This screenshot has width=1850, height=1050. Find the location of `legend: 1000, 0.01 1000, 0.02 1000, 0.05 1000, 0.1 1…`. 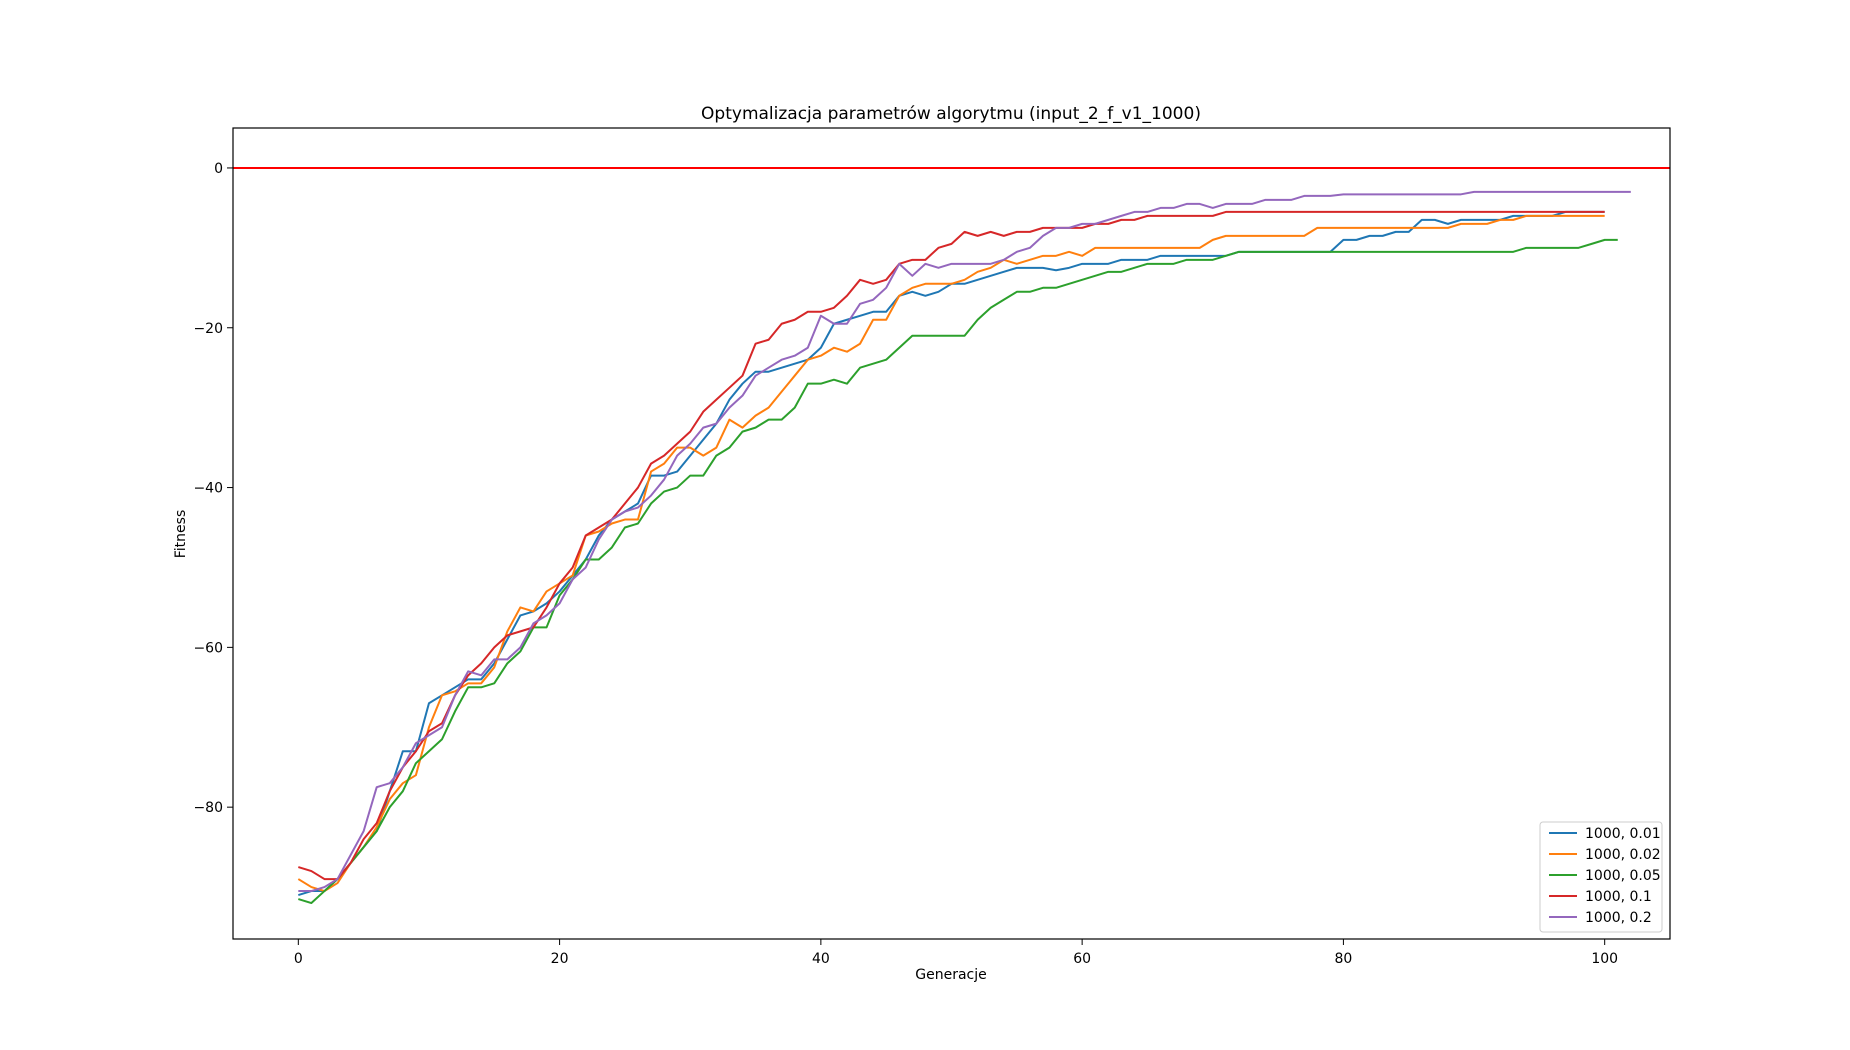

legend: 1000, 0.01 1000, 0.02 1000, 0.05 1000, 0.1 1… is located at coordinates (1601, 877).